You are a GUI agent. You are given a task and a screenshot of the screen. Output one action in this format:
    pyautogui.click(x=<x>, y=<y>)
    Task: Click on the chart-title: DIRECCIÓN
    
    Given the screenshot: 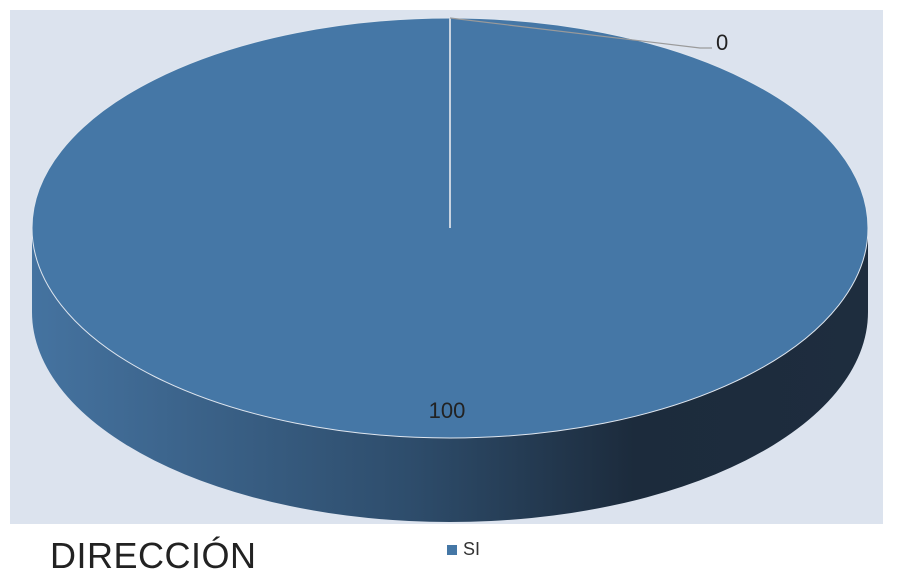 What is the action you would take?
    pyautogui.click(x=153, y=555)
    